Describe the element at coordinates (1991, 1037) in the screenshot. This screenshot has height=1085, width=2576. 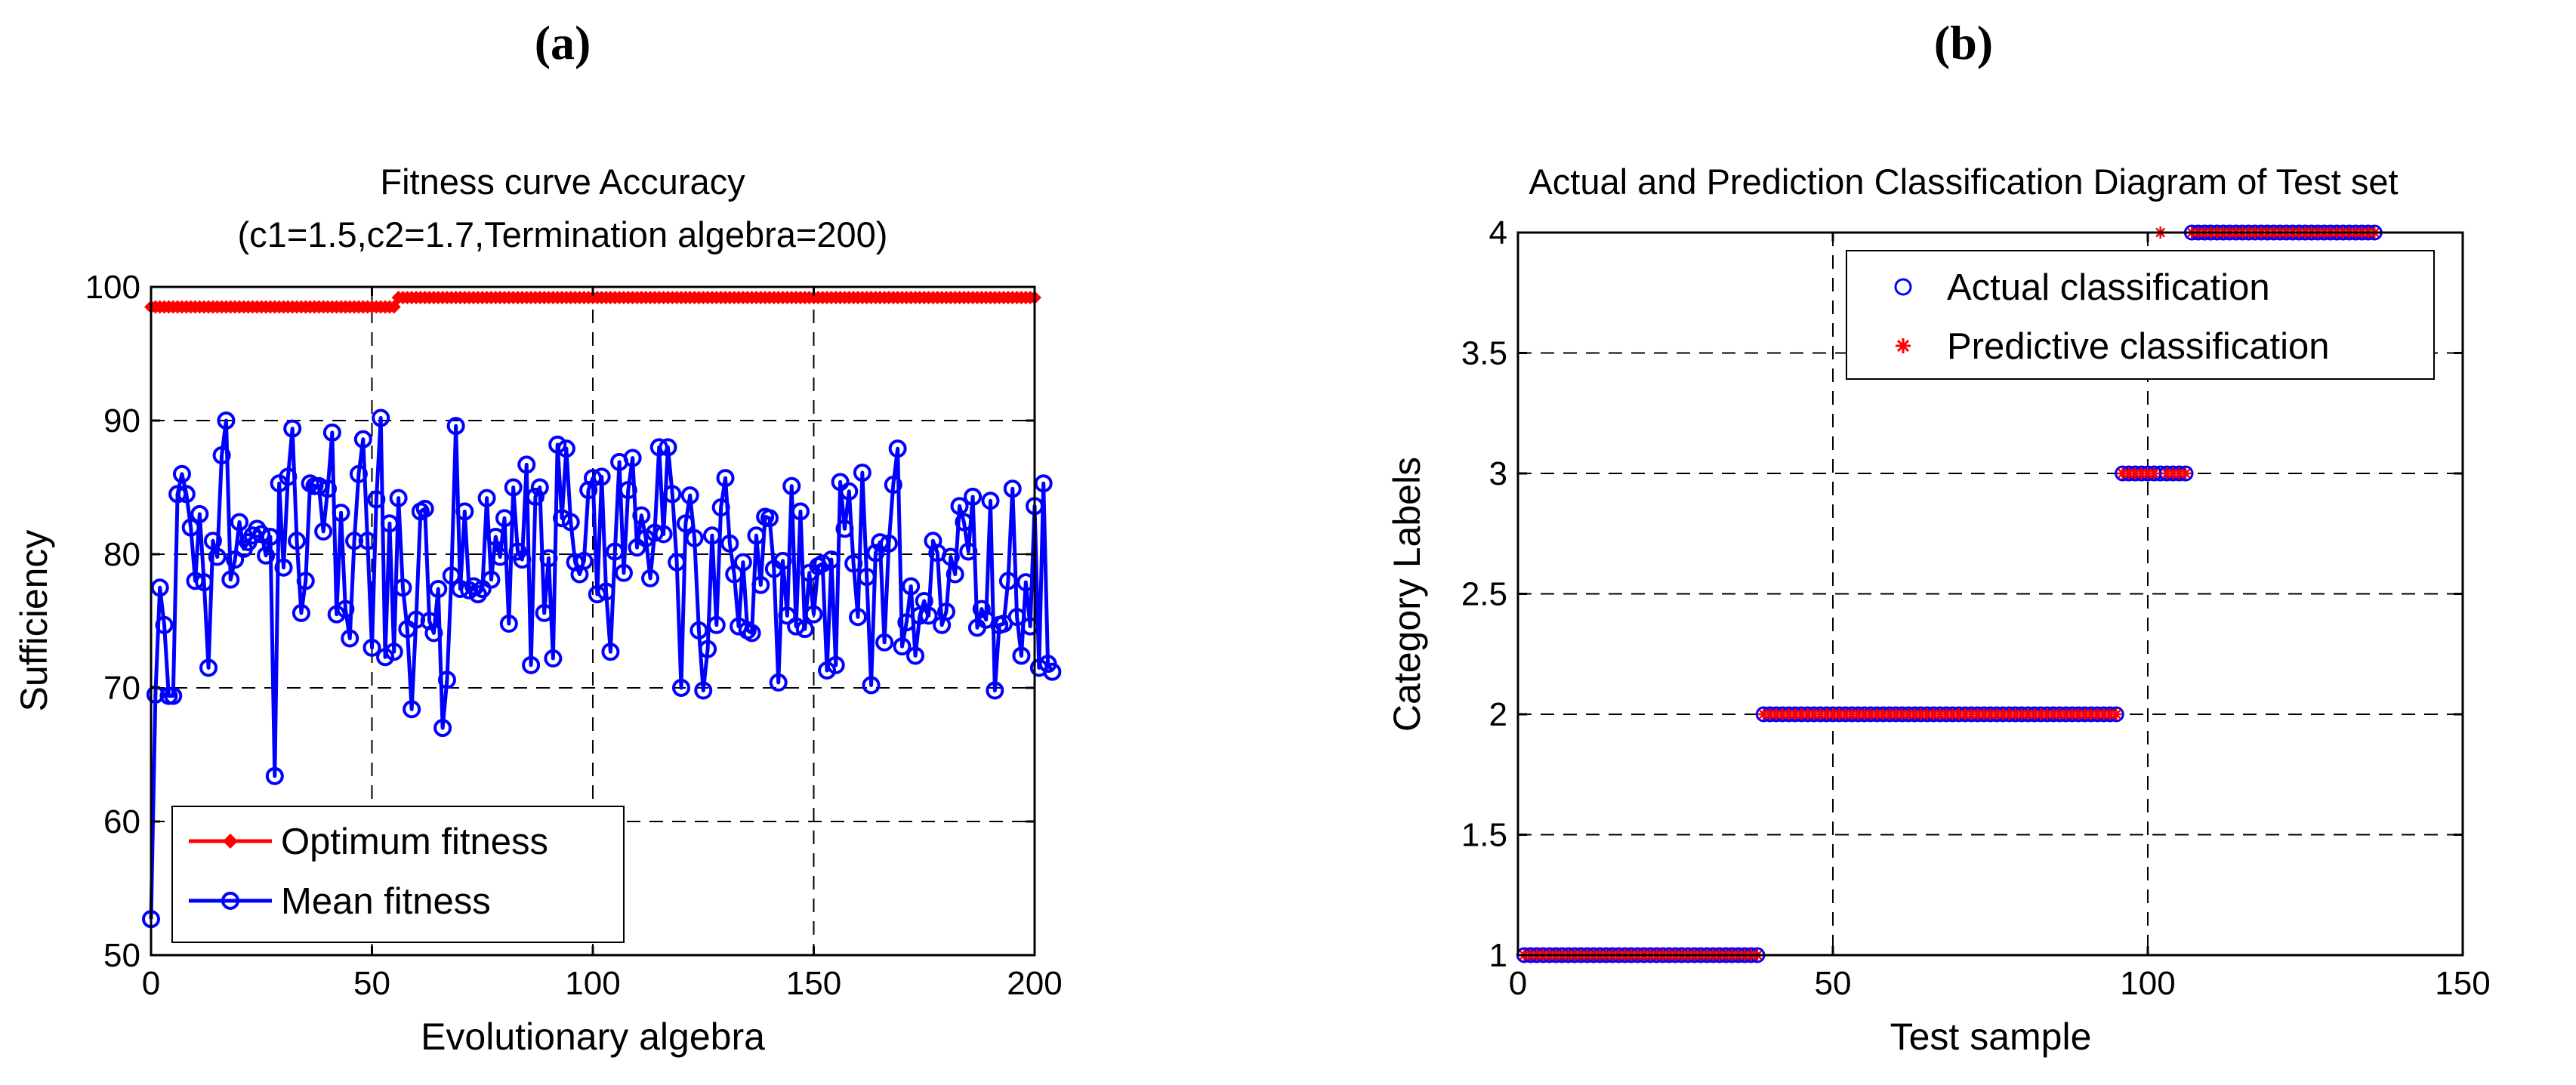
I see `chart-b-xlabel: Test sample` at that location.